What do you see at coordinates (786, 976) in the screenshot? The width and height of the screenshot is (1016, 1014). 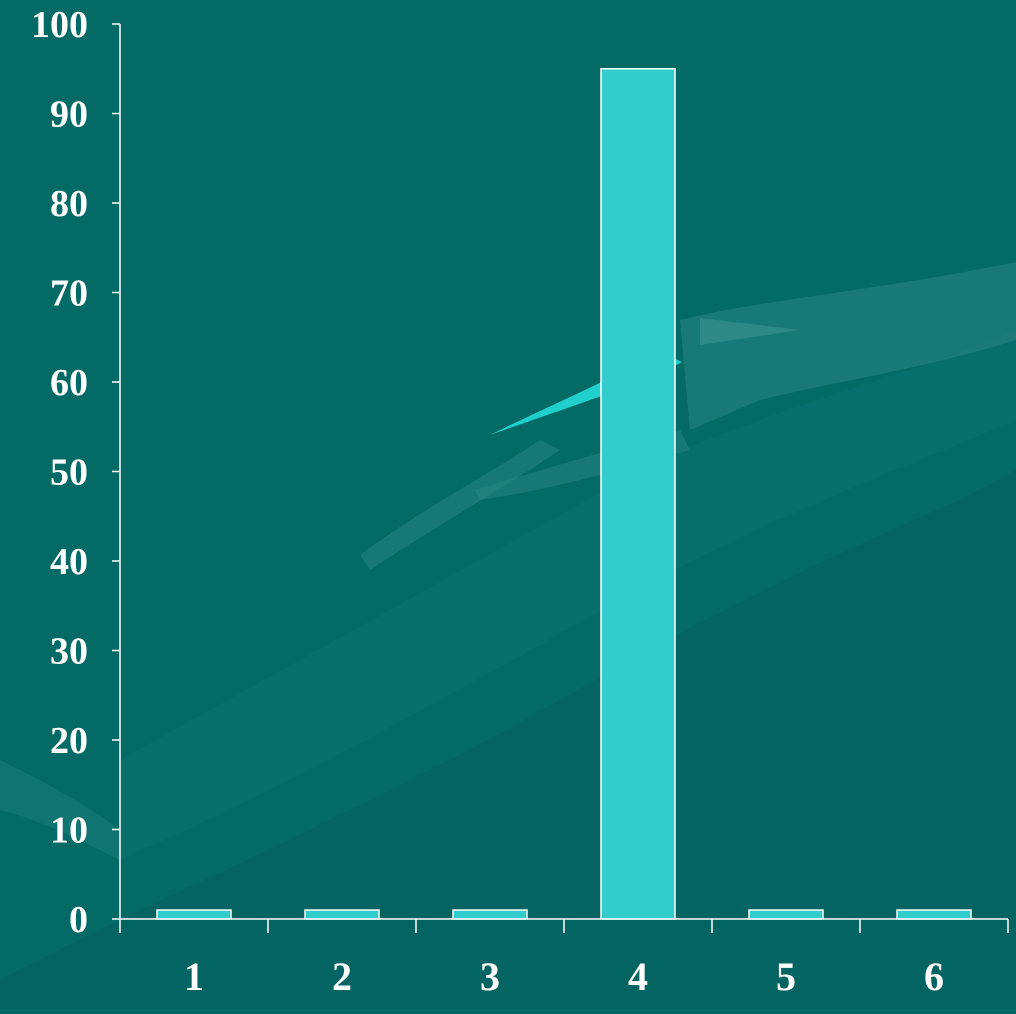 I see `x-tick-label: 5` at bounding box center [786, 976].